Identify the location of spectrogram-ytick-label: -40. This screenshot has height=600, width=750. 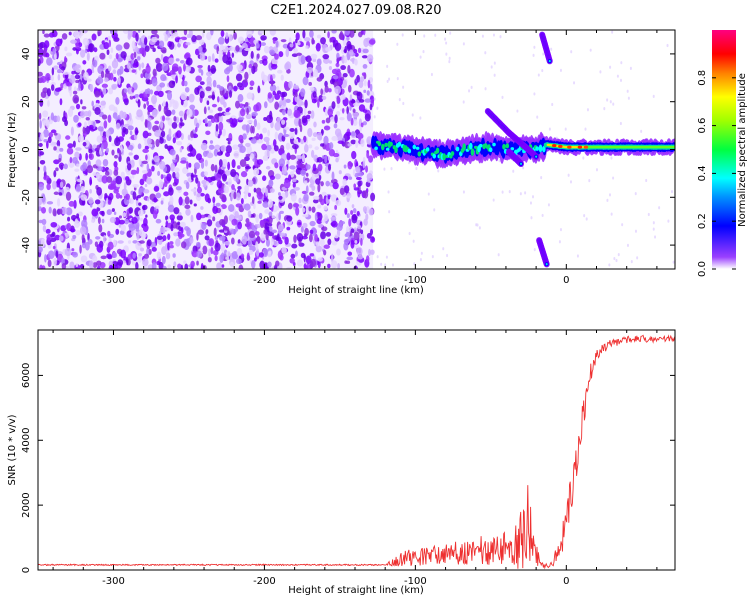
(26, 245).